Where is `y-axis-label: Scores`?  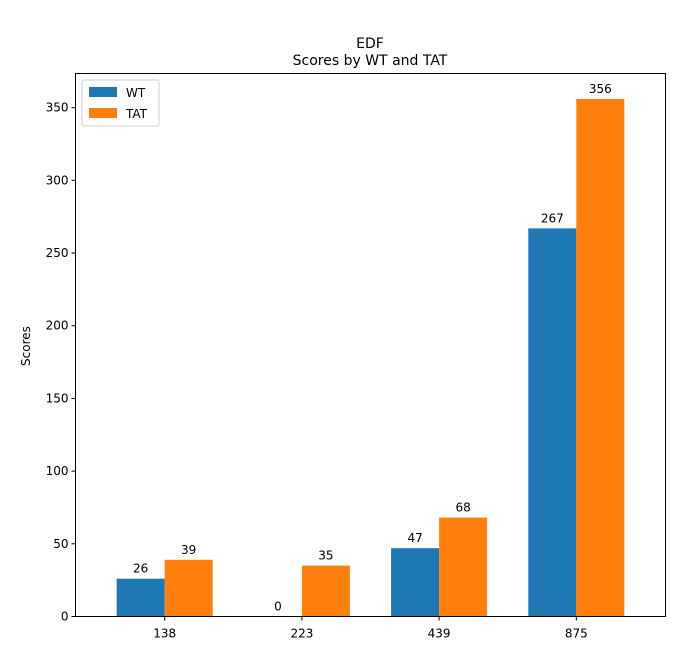
y-axis-label: Scores is located at coordinates (26, 346).